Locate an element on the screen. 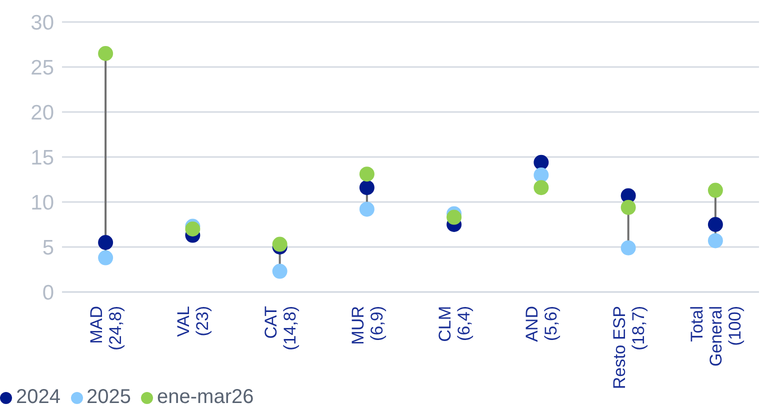 Image resolution: width=763 pixels, height=409 pixels. y-tick-label: 0 is located at coordinates (48, 292).